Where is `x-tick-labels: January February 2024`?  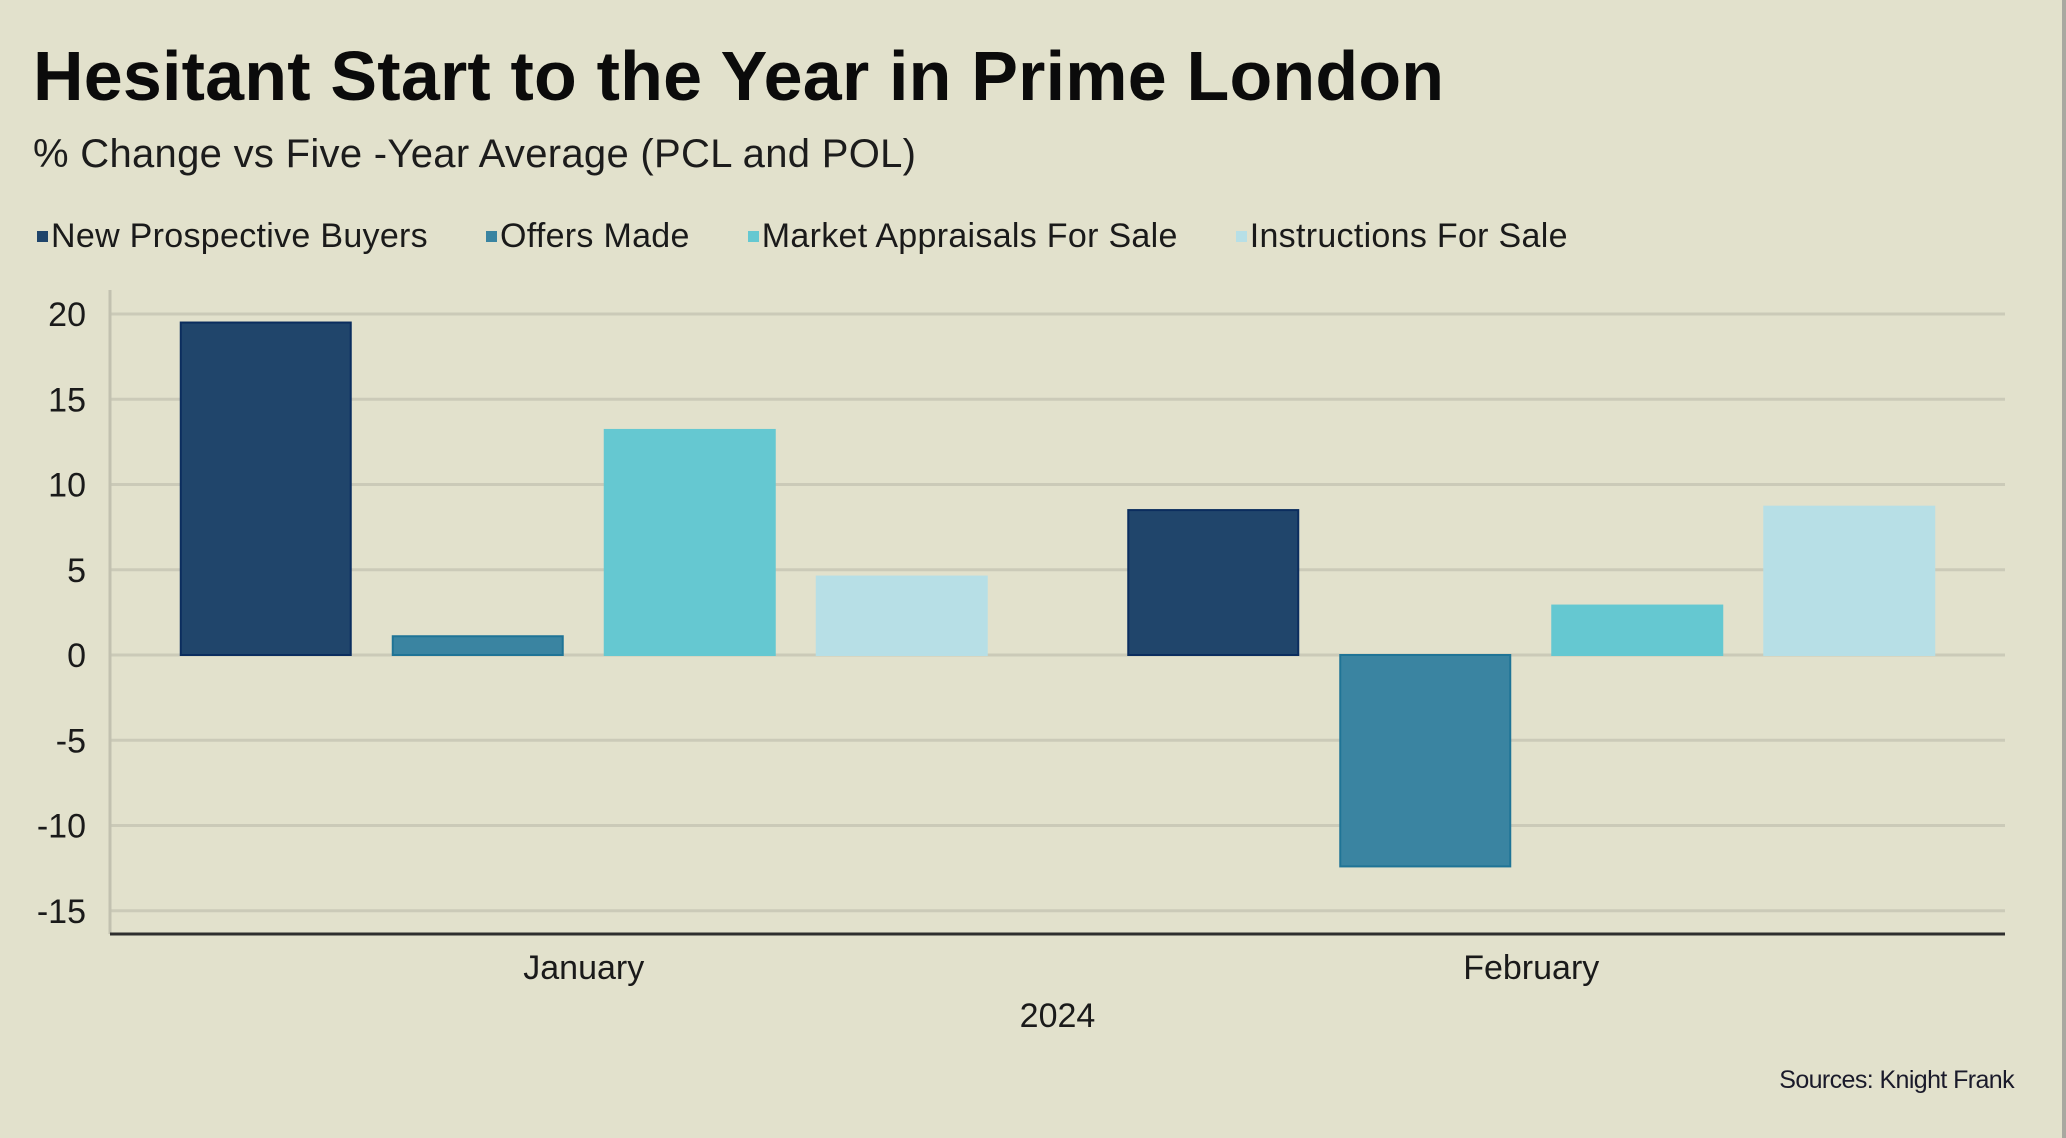
x-tick-labels: January February 2024 is located at coordinates (1061, 992).